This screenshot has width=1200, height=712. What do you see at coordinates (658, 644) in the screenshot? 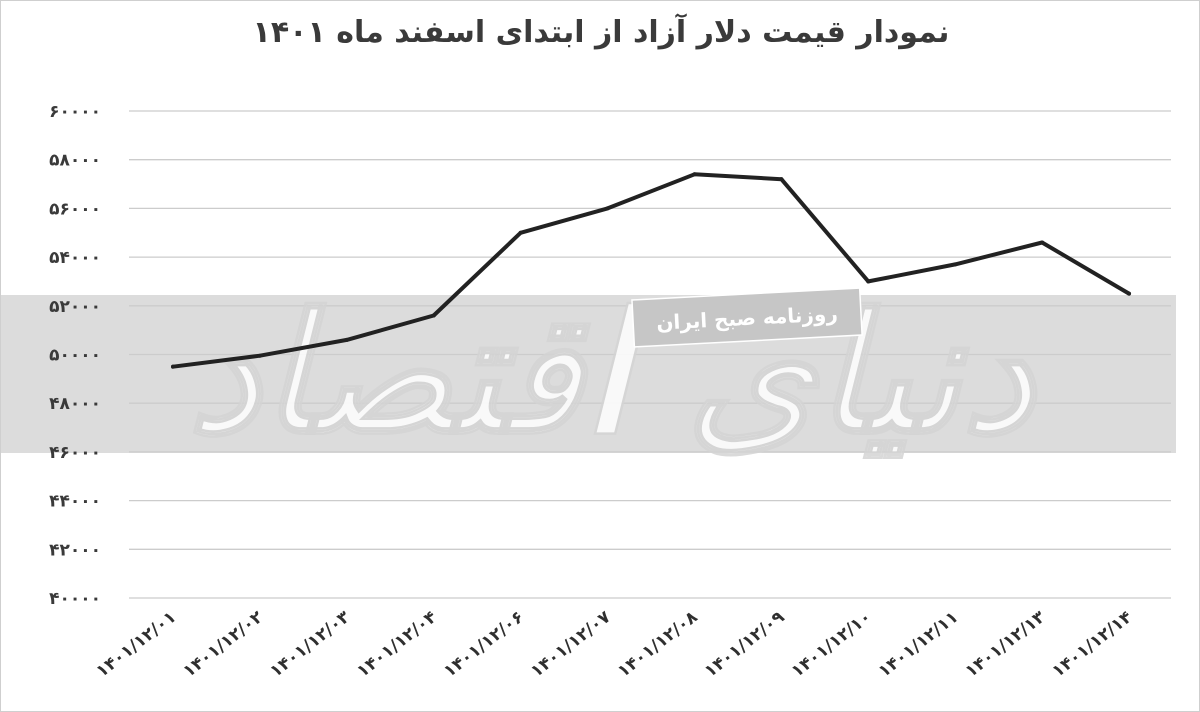
I see `x-tick-label: ۱۴۰۱/۱۲/۰۸` at bounding box center [658, 644].